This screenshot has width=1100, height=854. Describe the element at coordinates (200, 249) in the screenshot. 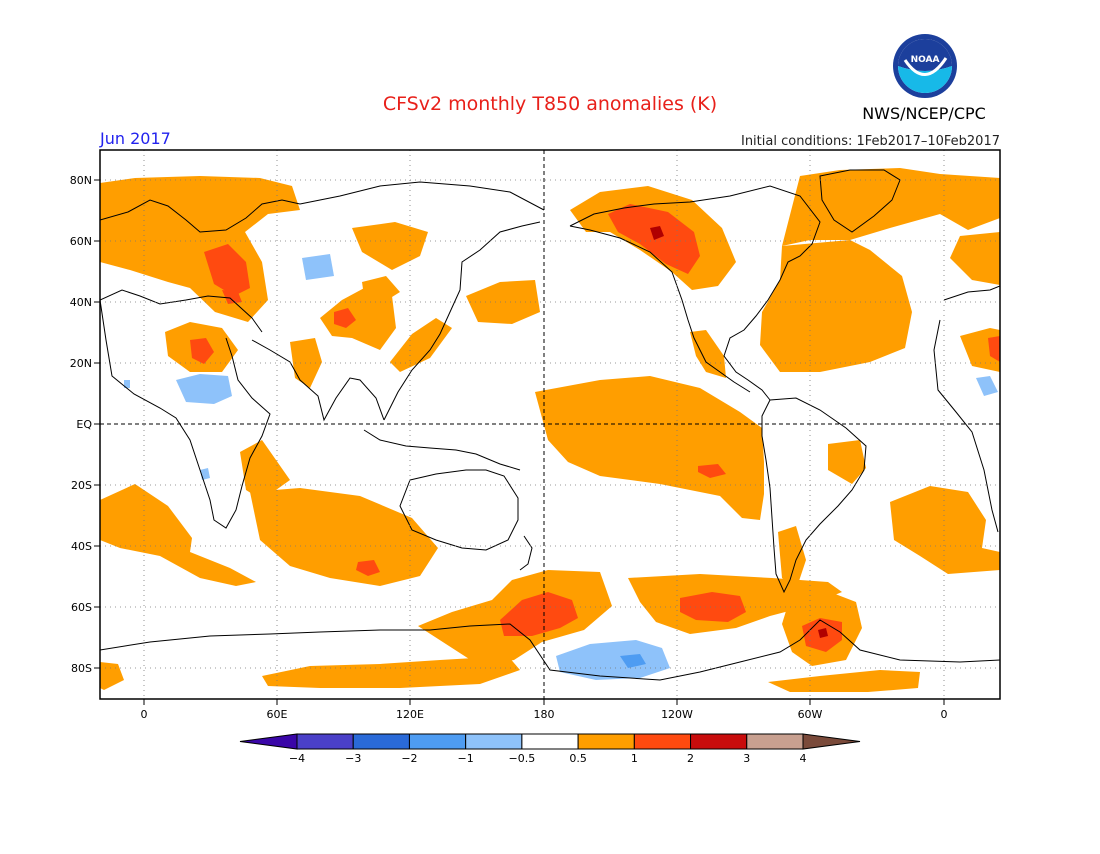

I see `anomaly-europe-arctic` at that location.